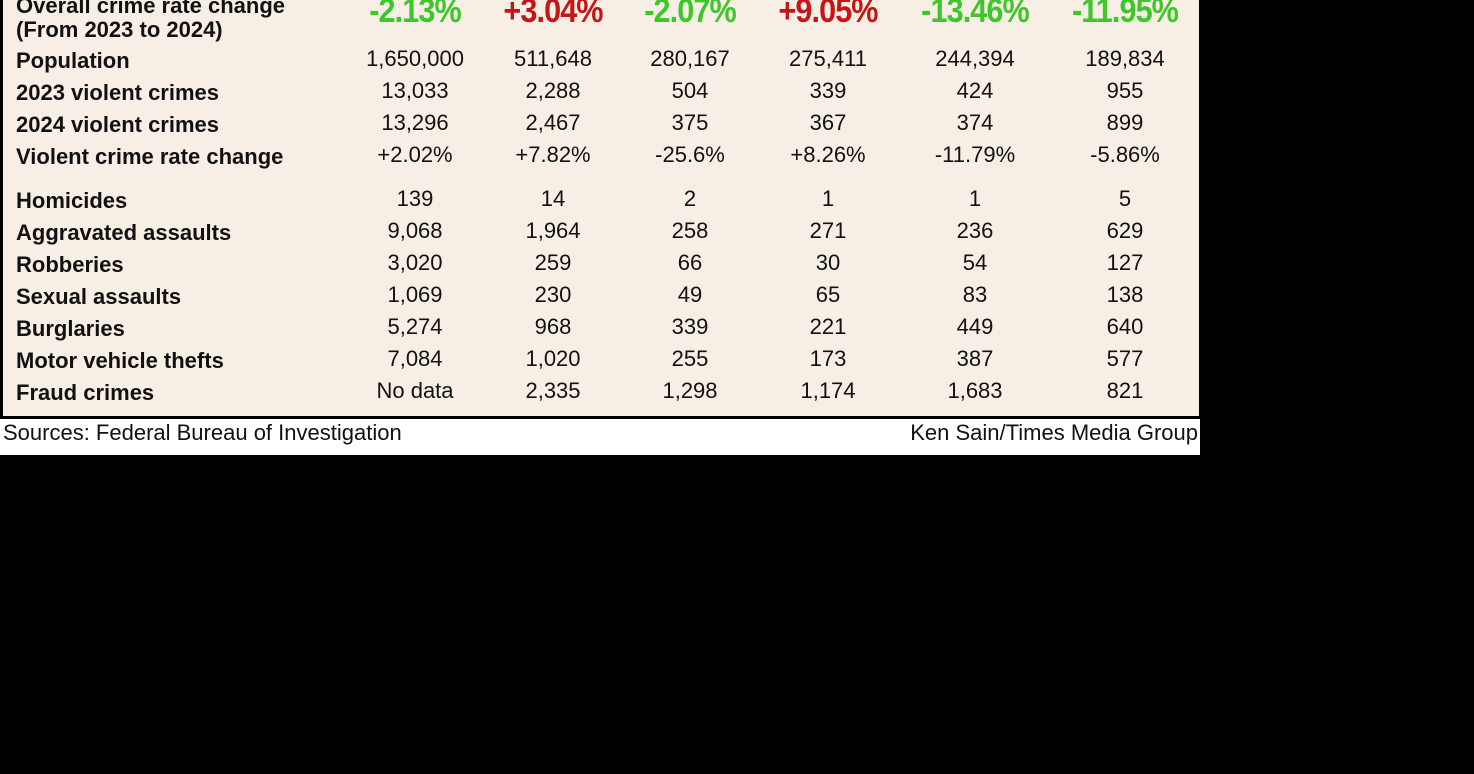 The image size is (1474, 774). Describe the element at coordinates (1125, 230) in the screenshot. I see `table-cell: 629` at that location.